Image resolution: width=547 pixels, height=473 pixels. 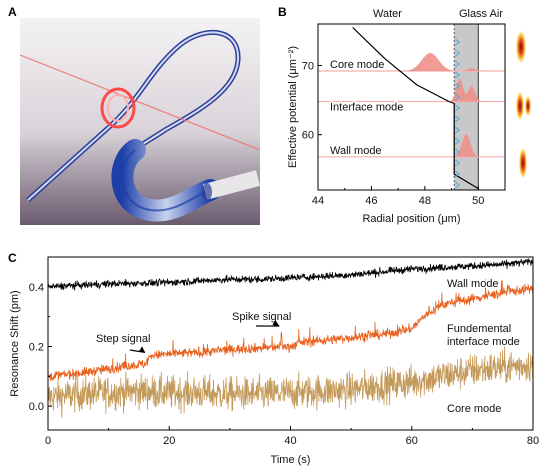 I want to click on annotation-step: Step signal, so click(x=123, y=339).